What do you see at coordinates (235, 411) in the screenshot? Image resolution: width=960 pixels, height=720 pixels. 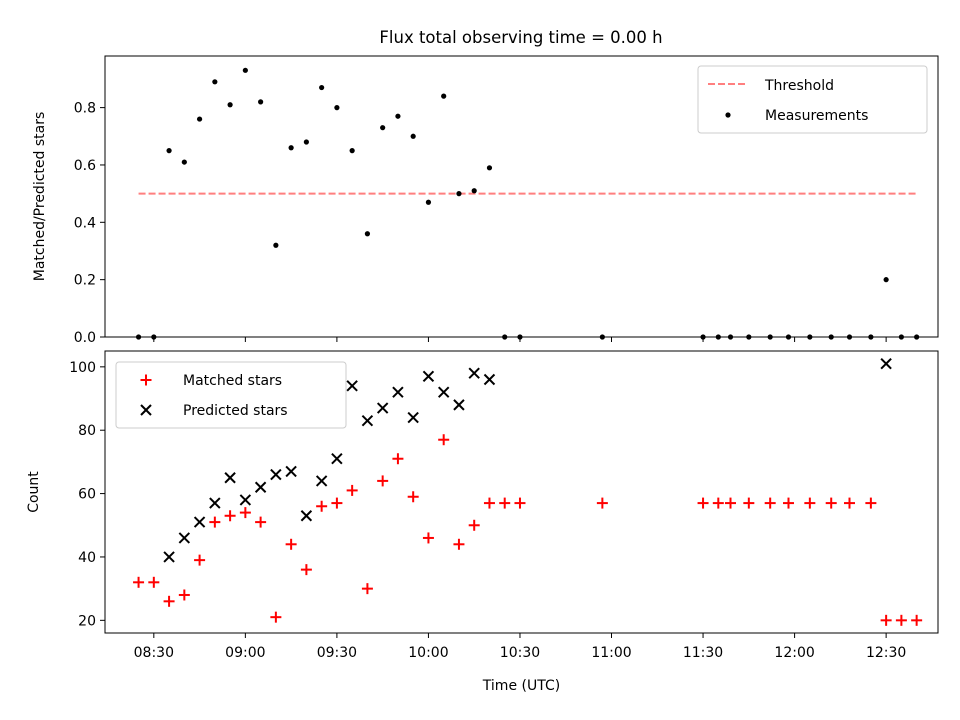 I see `legend-predicted-label: Predicted stars` at bounding box center [235, 411].